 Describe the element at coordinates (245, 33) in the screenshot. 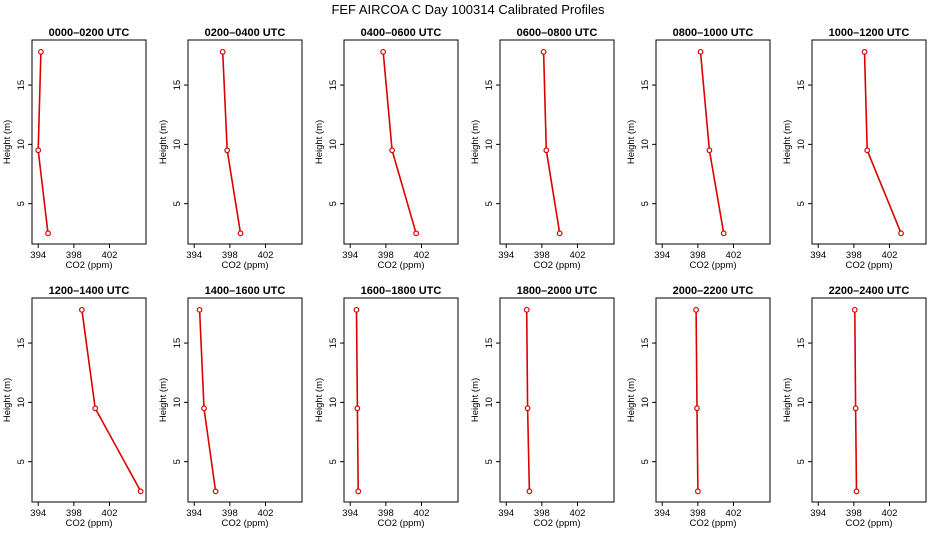

I see `panel-title: 0200–0400 UTC` at that location.